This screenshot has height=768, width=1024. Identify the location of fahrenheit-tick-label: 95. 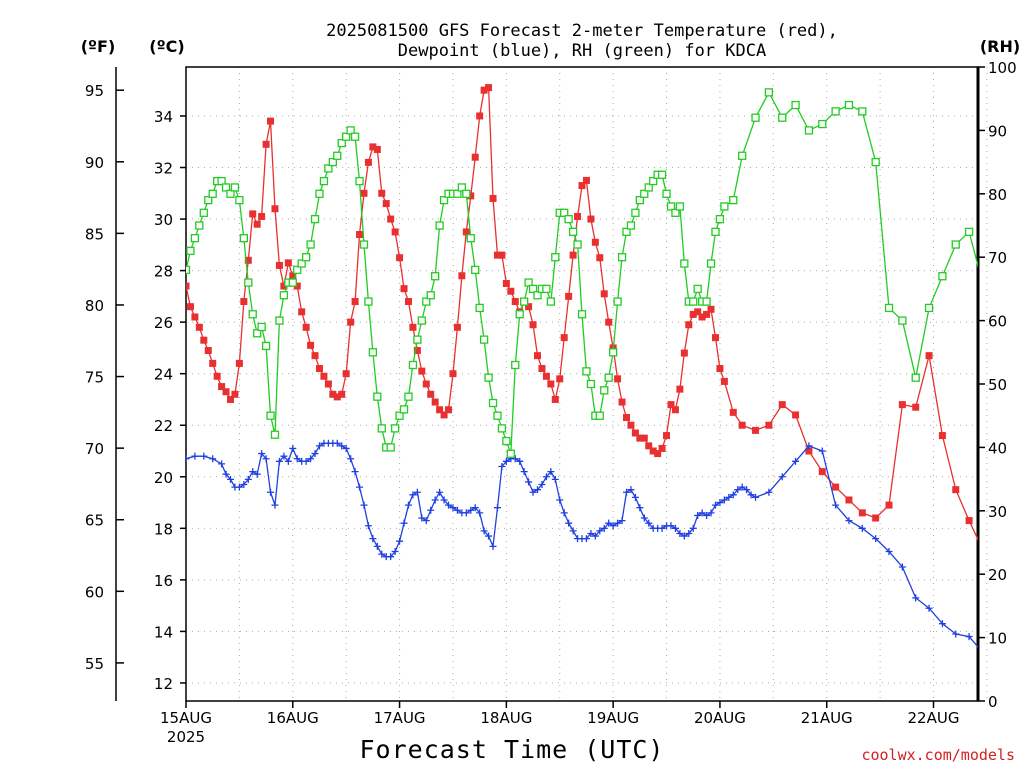
(94, 91).